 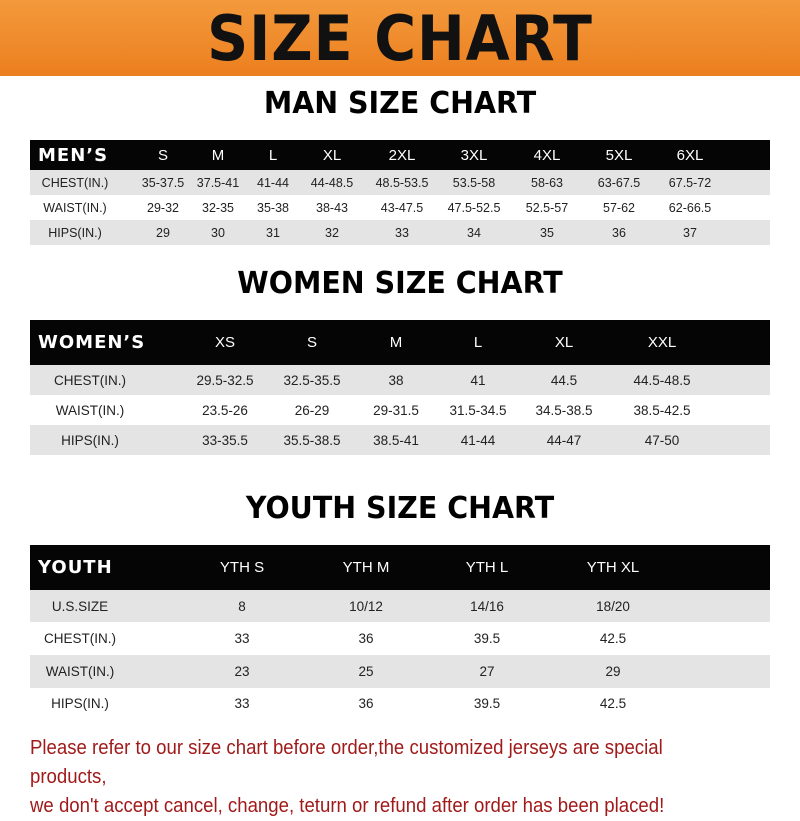 What do you see at coordinates (242, 671) in the screenshot?
I see `measurement-value: 23` at bounding box center [242, 671].